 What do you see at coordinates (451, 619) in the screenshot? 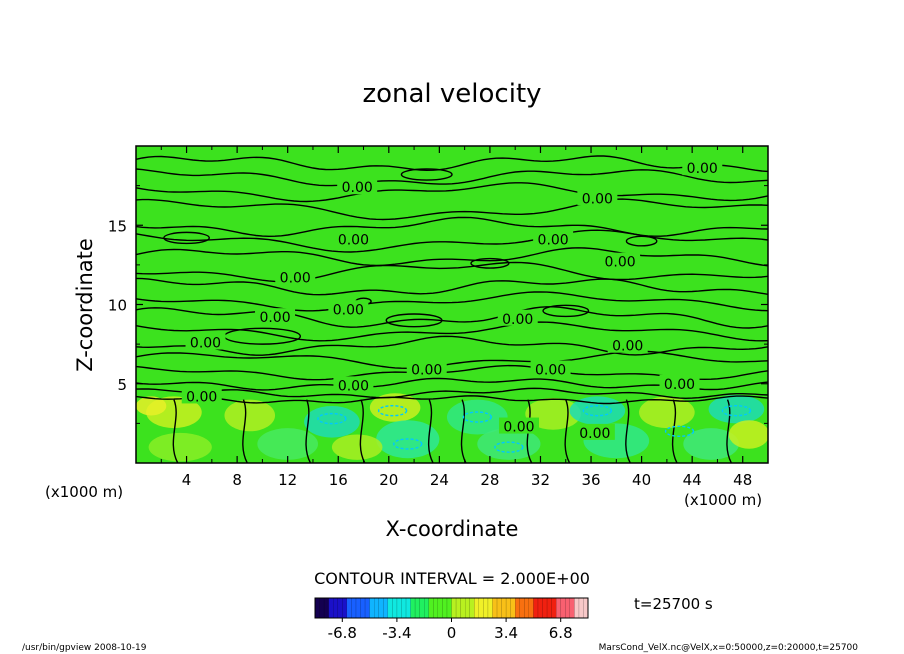
I see `colorbar: -6.8 -3.4 0 3.4 6.8` at bounding box center [451, 619].